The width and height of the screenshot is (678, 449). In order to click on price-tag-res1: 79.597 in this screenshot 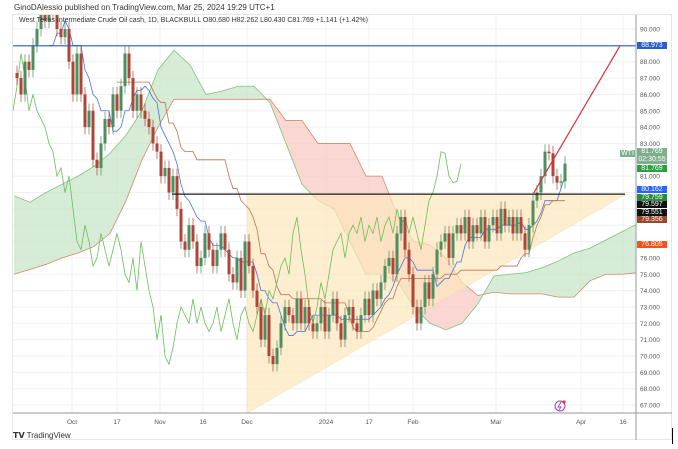, I will do `click(652, 205)`.